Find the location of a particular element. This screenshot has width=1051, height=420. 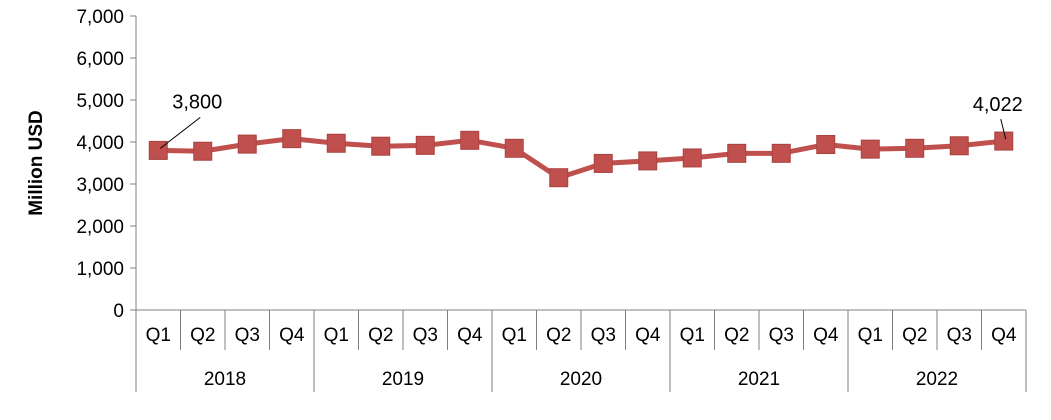

series-group is located at coordinates (581, 158).